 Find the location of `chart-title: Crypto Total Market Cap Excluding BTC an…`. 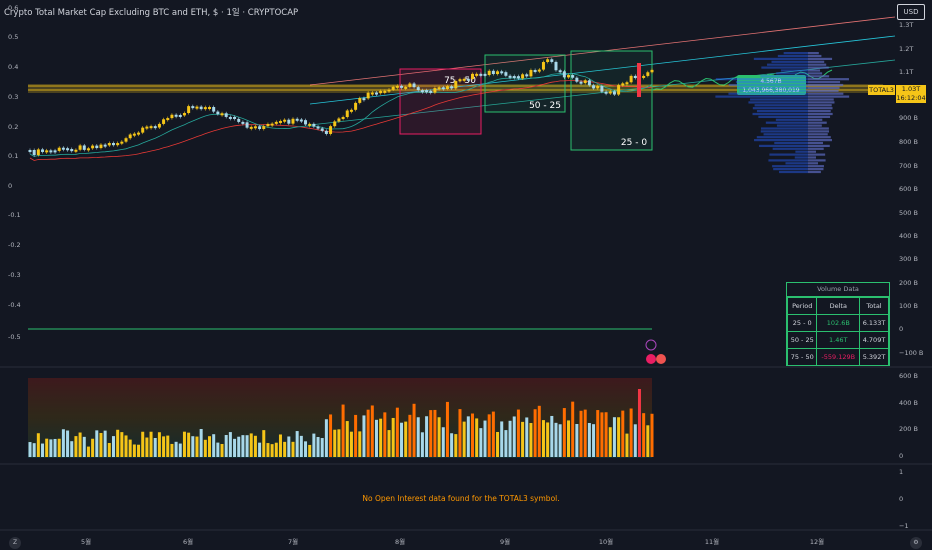

chart-title: Crypto Total Market Cap Excluding BTC an… is located at coordinates (151, 13).